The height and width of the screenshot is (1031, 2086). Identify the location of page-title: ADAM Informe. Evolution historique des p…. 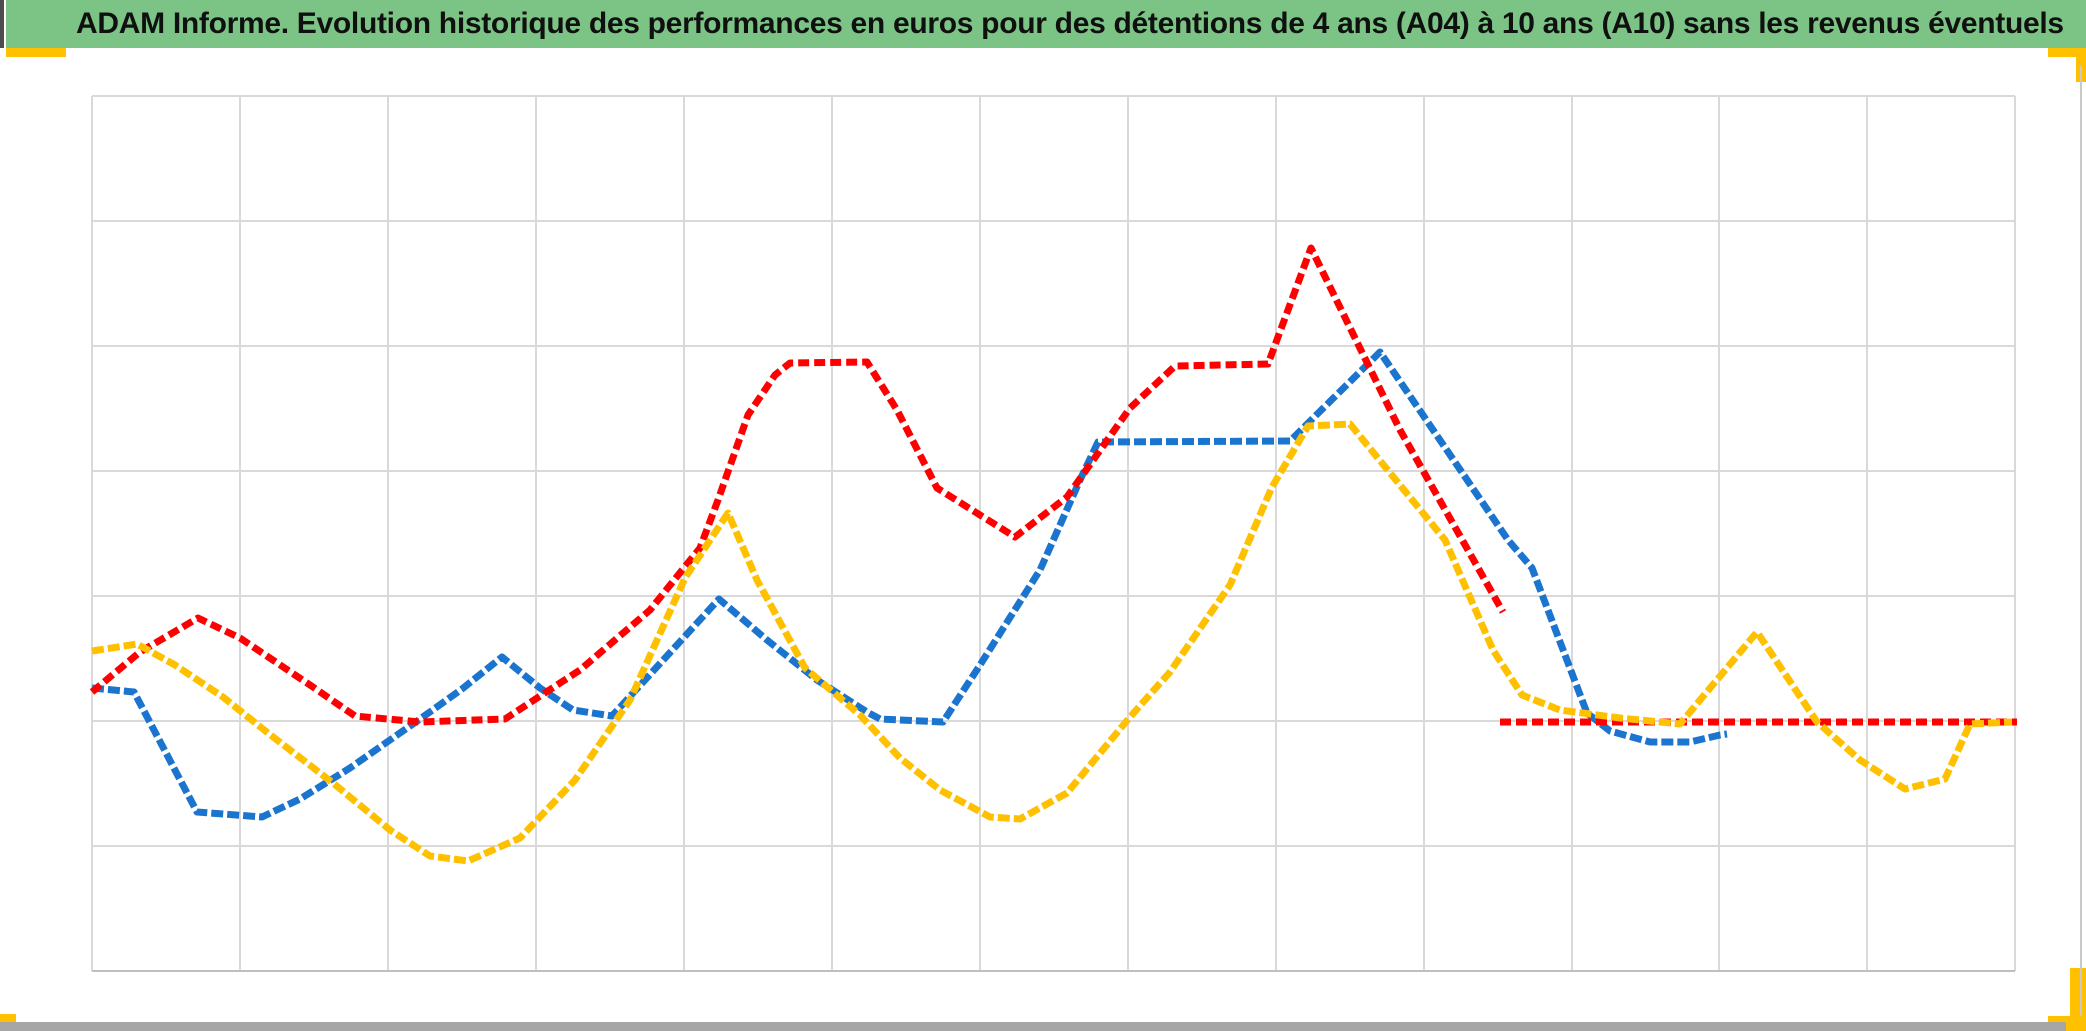
(1070, 23).